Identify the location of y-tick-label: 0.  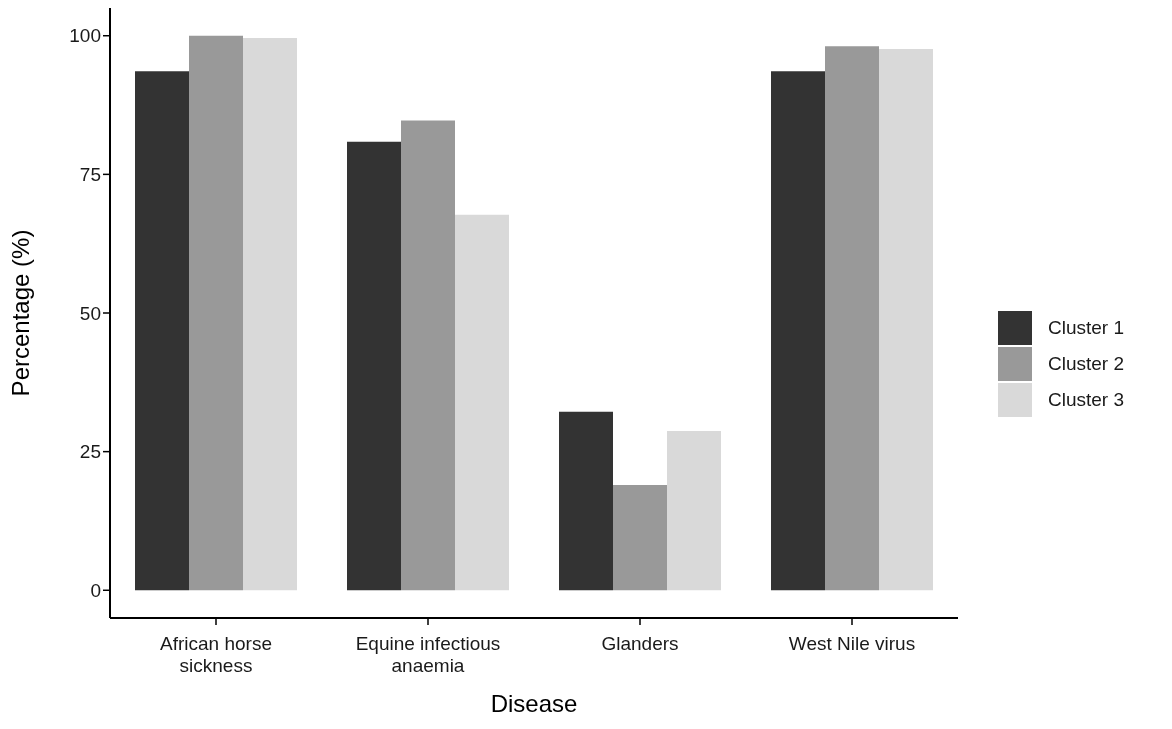
(95, 591).